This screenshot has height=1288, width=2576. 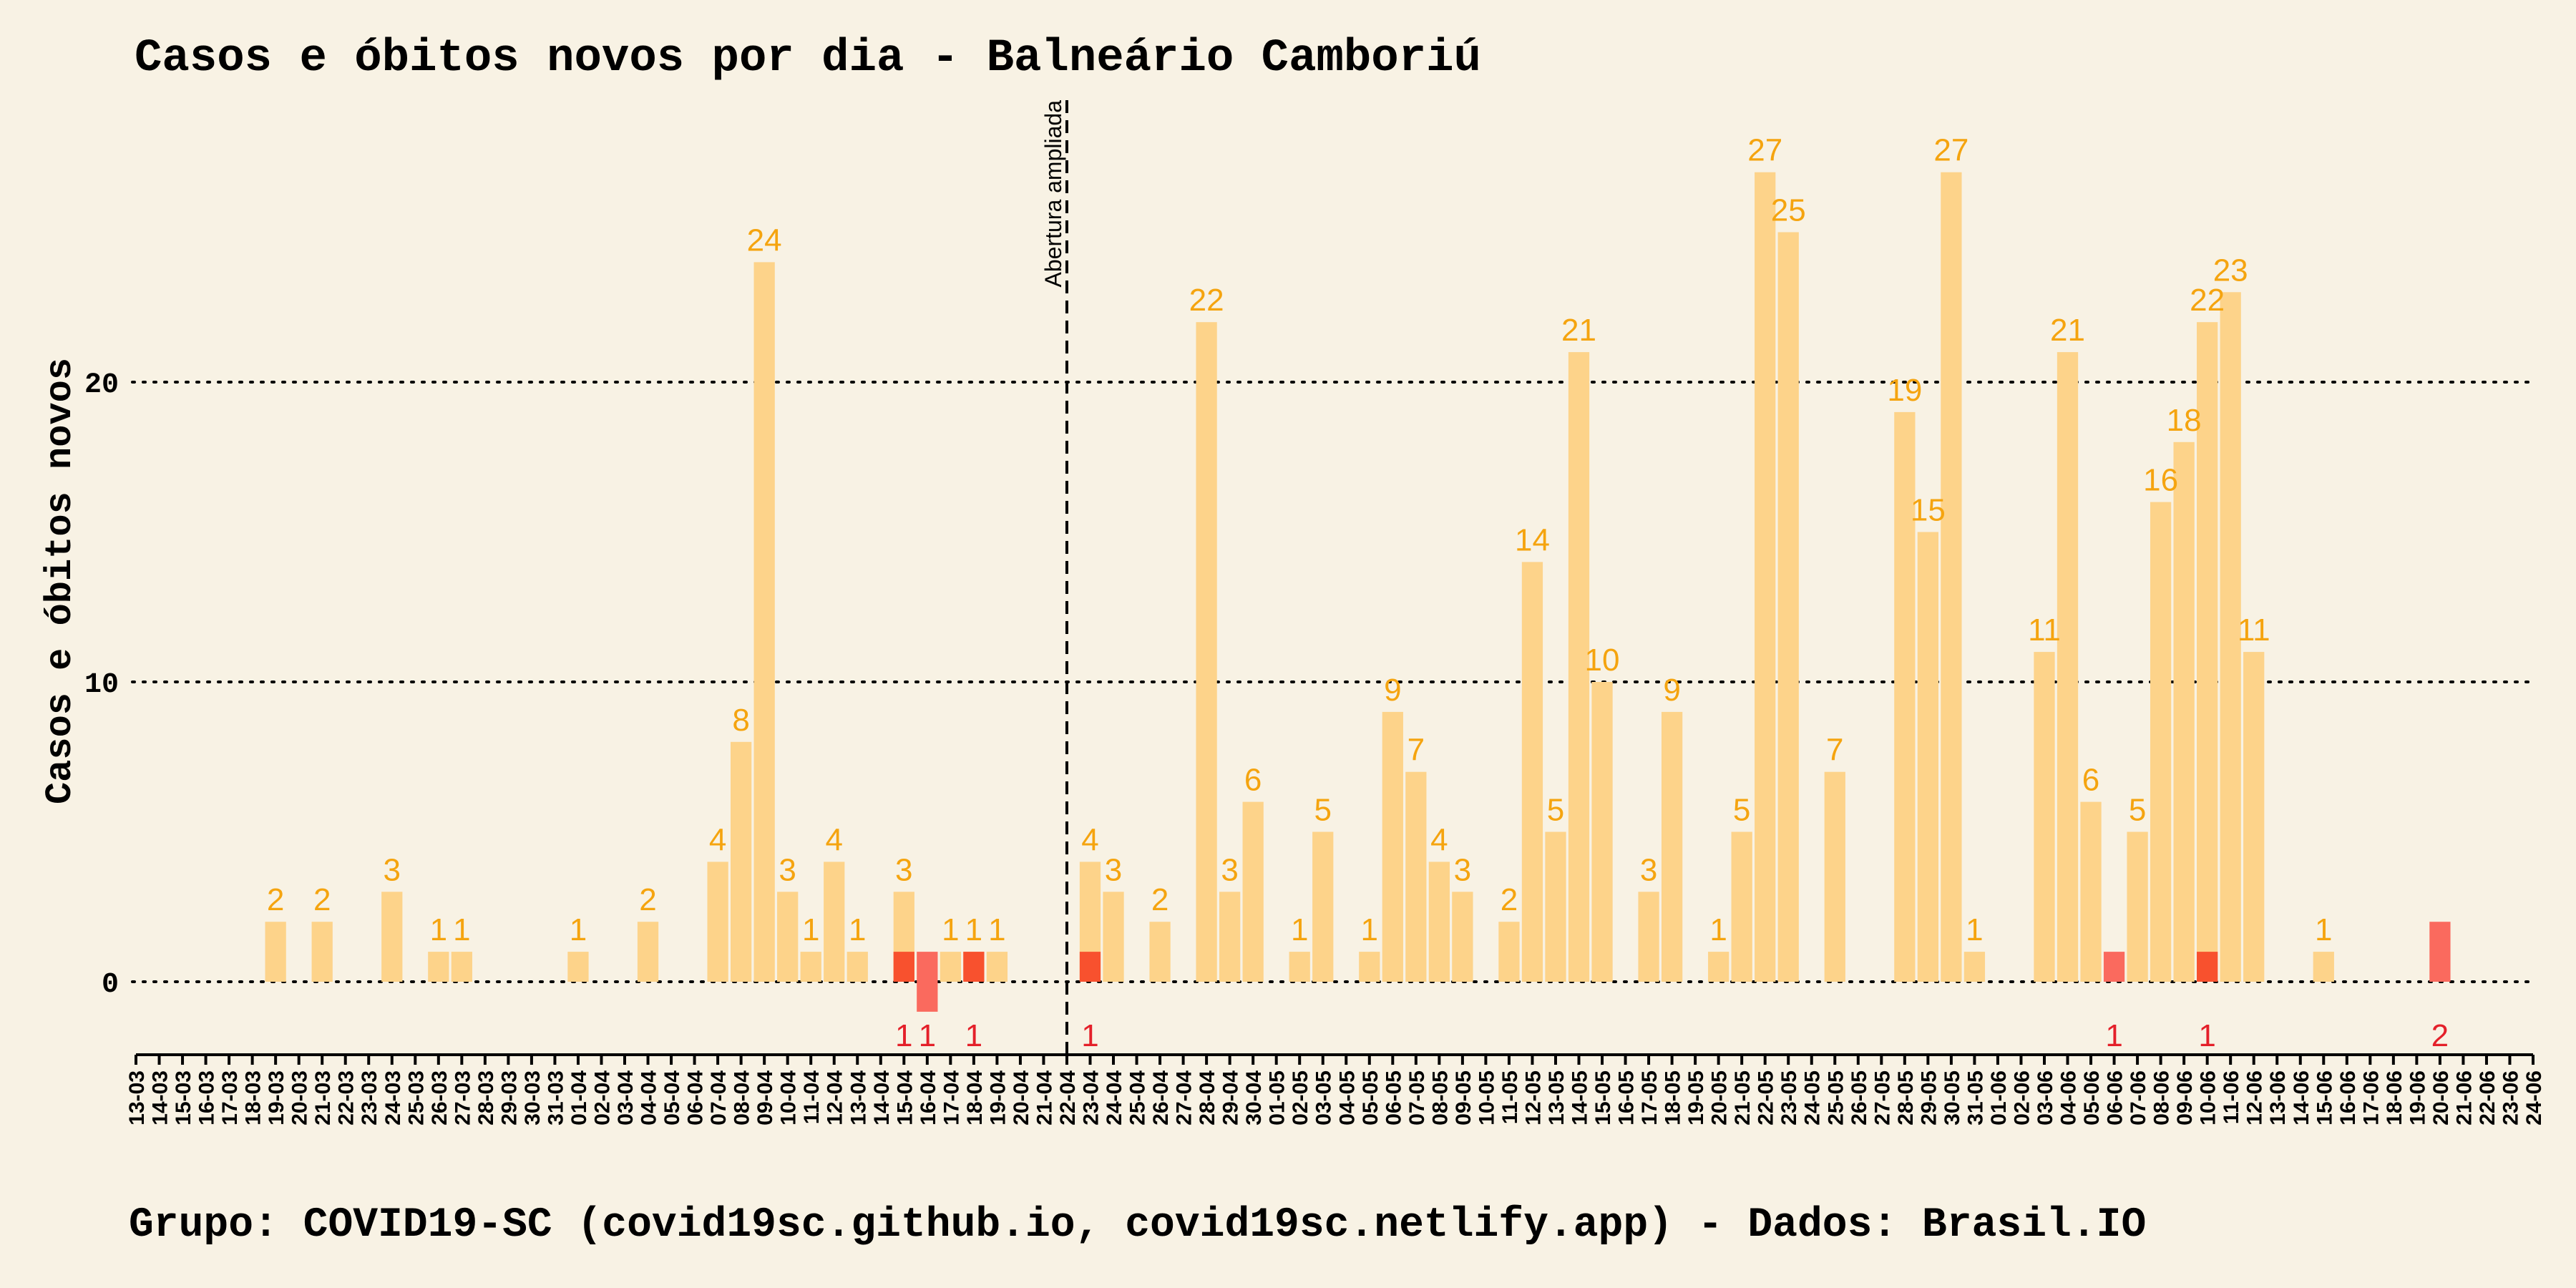 What do you see at coordinates (1300, 1098) in the screenshot?
I see `x-tick-label: 02-05` at bounding box center [1300, 1098].